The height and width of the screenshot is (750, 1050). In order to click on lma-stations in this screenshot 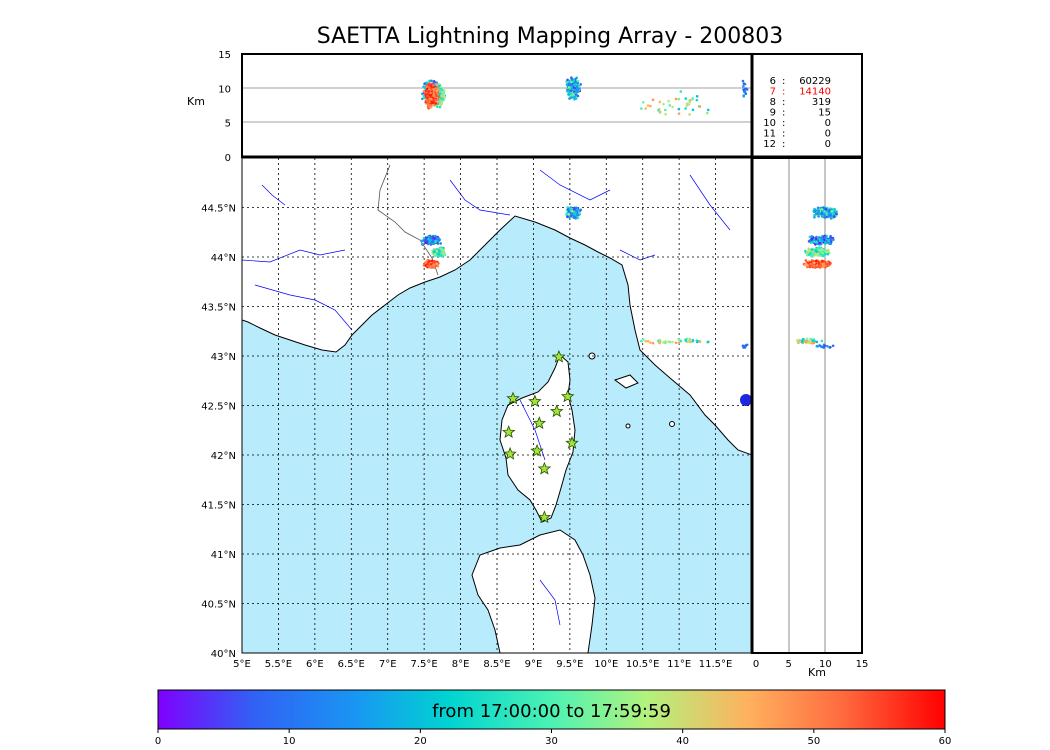, I will do `click(540, 436)`.